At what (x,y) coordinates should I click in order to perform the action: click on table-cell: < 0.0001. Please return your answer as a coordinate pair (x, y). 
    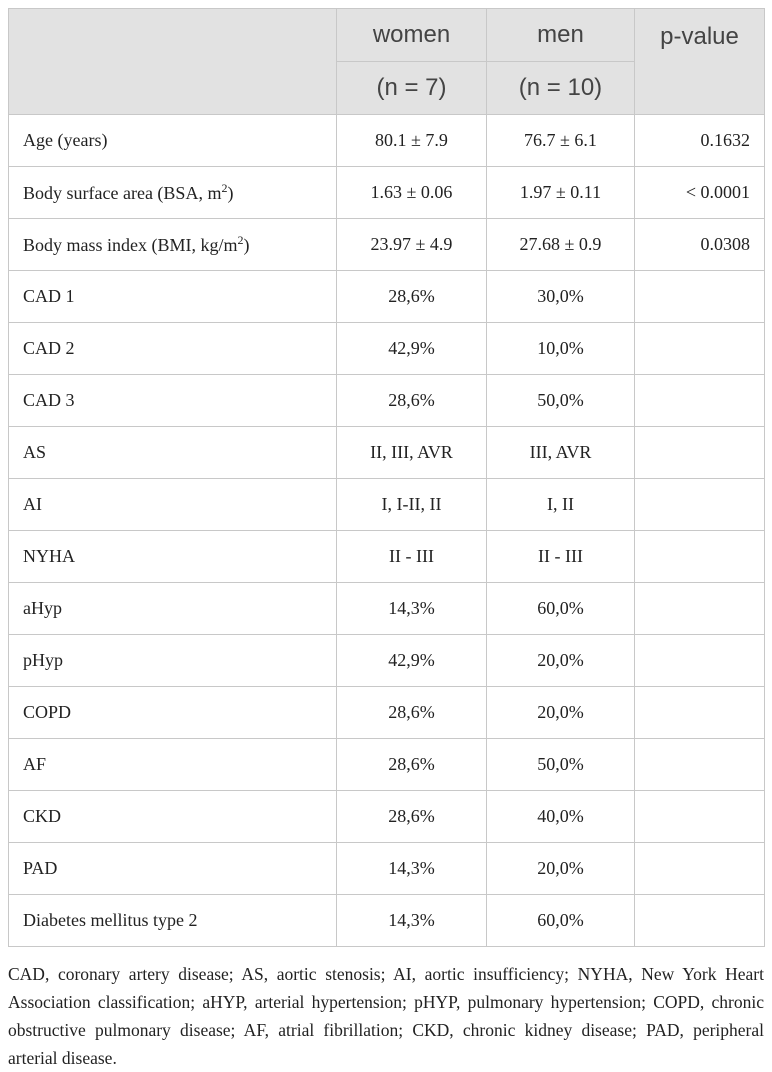
    Looking at the image, I should click on (699, 192).